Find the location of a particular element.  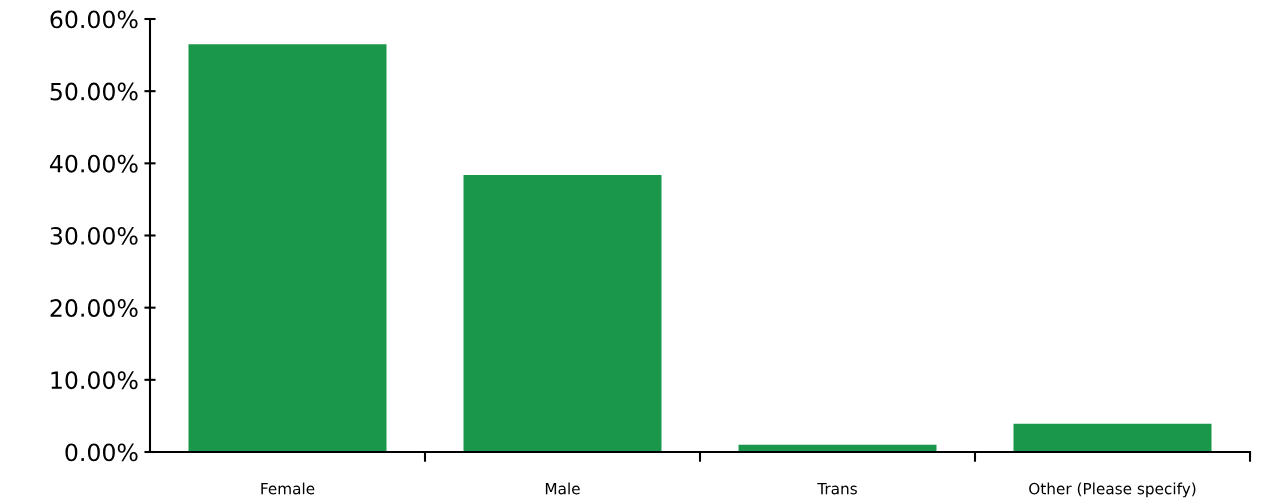

x-tick-label: Male is located at coordinates (562, 488).